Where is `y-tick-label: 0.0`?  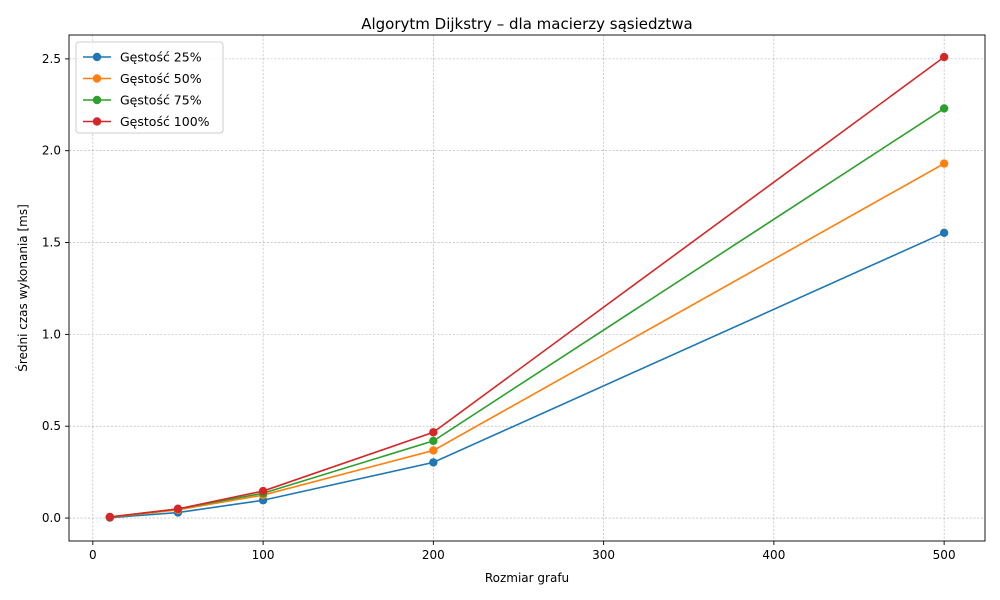
y-tick-label: 0.0 is located at coordinates (51, 518).